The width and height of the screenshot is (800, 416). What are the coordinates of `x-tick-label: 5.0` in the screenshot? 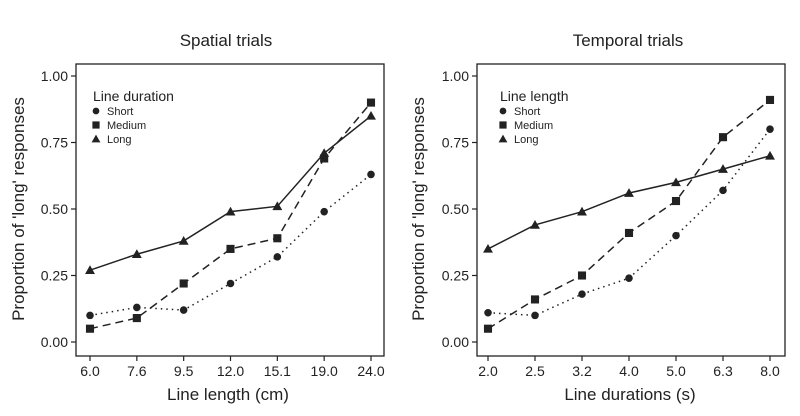 It's located at (676, 371).